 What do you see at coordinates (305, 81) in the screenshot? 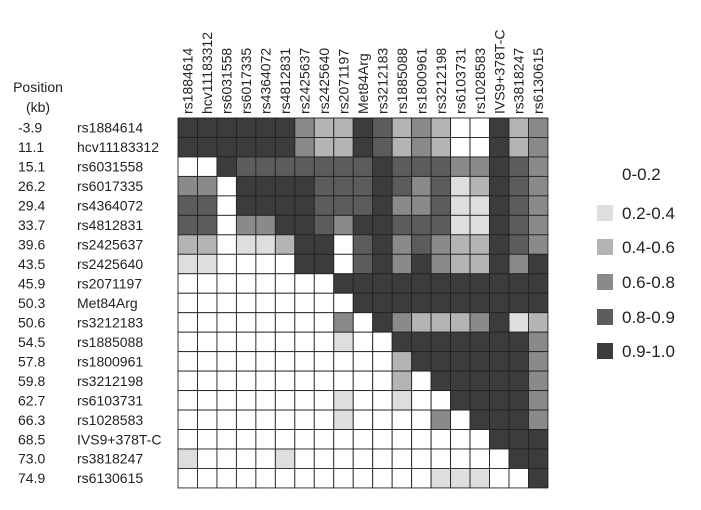
I see `column-label: rs2425637` at bounding box center [305, 81].